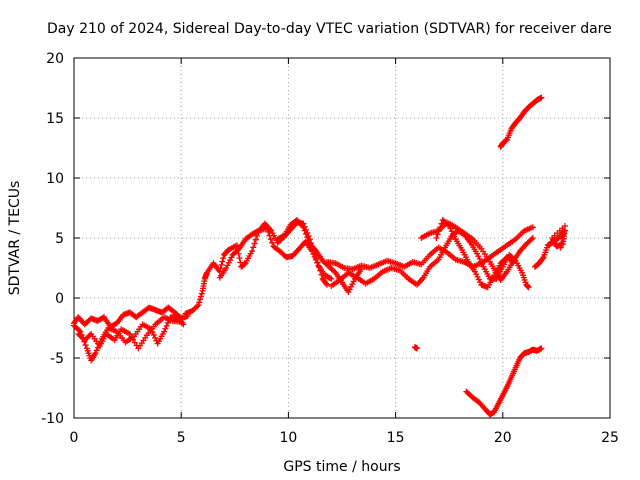 The height and width of the screenshot is (480, 640). Describe the element at coordinates (55, 59) in the screenshot. I see `y-tick-label: 20` at that location.